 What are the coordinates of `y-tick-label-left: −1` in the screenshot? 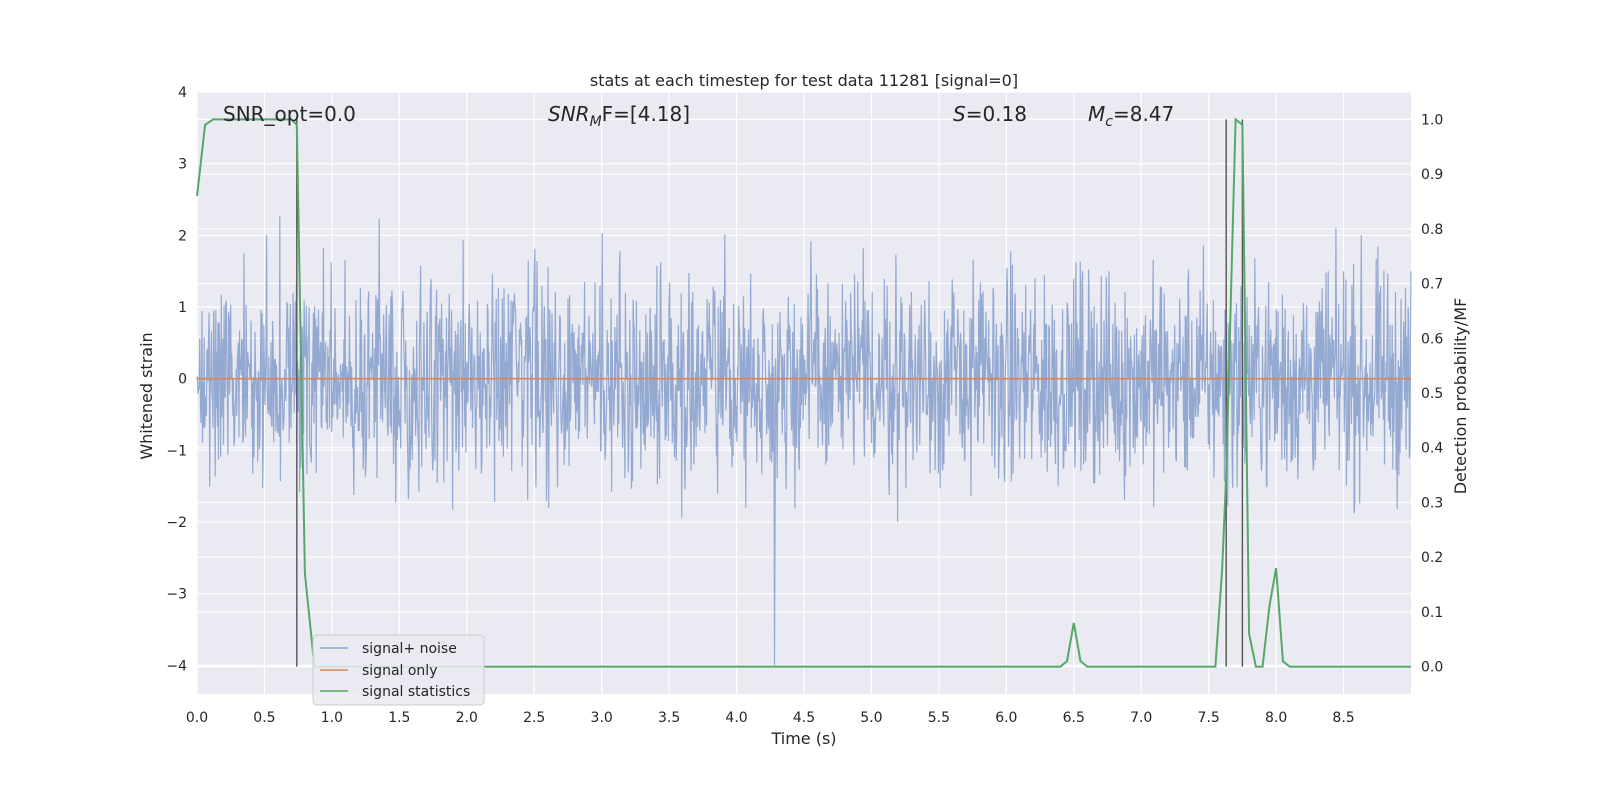 It's located at (176, 451).